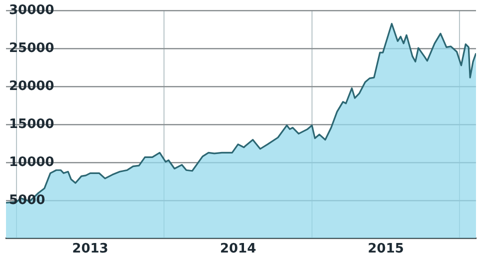 The height and width of the screenshot is (260, 482). Describe the element at coordinates (31, 124) in the screenshot. I see `y-tick-label: 15000` at that location.